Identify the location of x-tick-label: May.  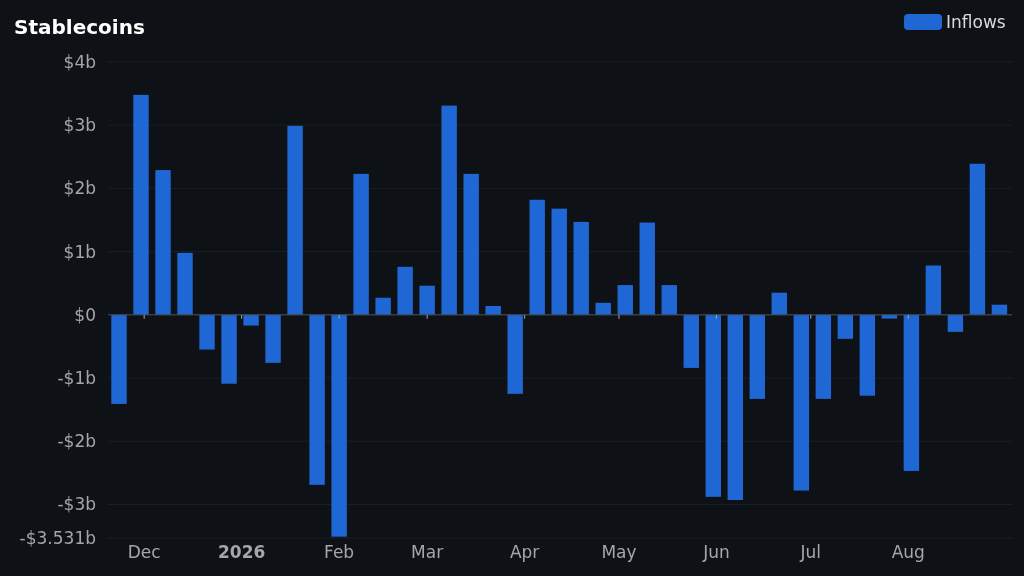
(619, 552).